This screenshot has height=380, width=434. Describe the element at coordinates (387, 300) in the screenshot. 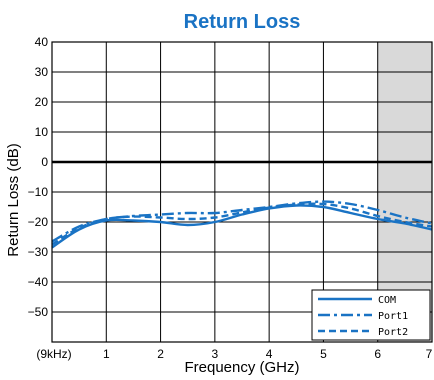

I see `legend-label: COM` at that location.